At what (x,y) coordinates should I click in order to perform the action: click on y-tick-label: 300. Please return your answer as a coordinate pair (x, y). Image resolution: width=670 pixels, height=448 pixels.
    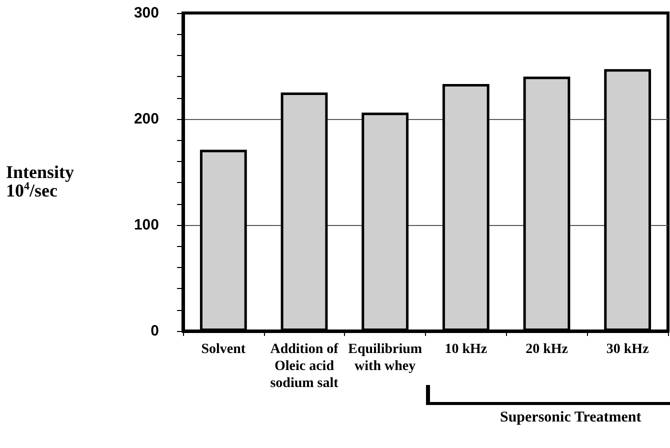
    Looking at the image, I should click on (146, 13).